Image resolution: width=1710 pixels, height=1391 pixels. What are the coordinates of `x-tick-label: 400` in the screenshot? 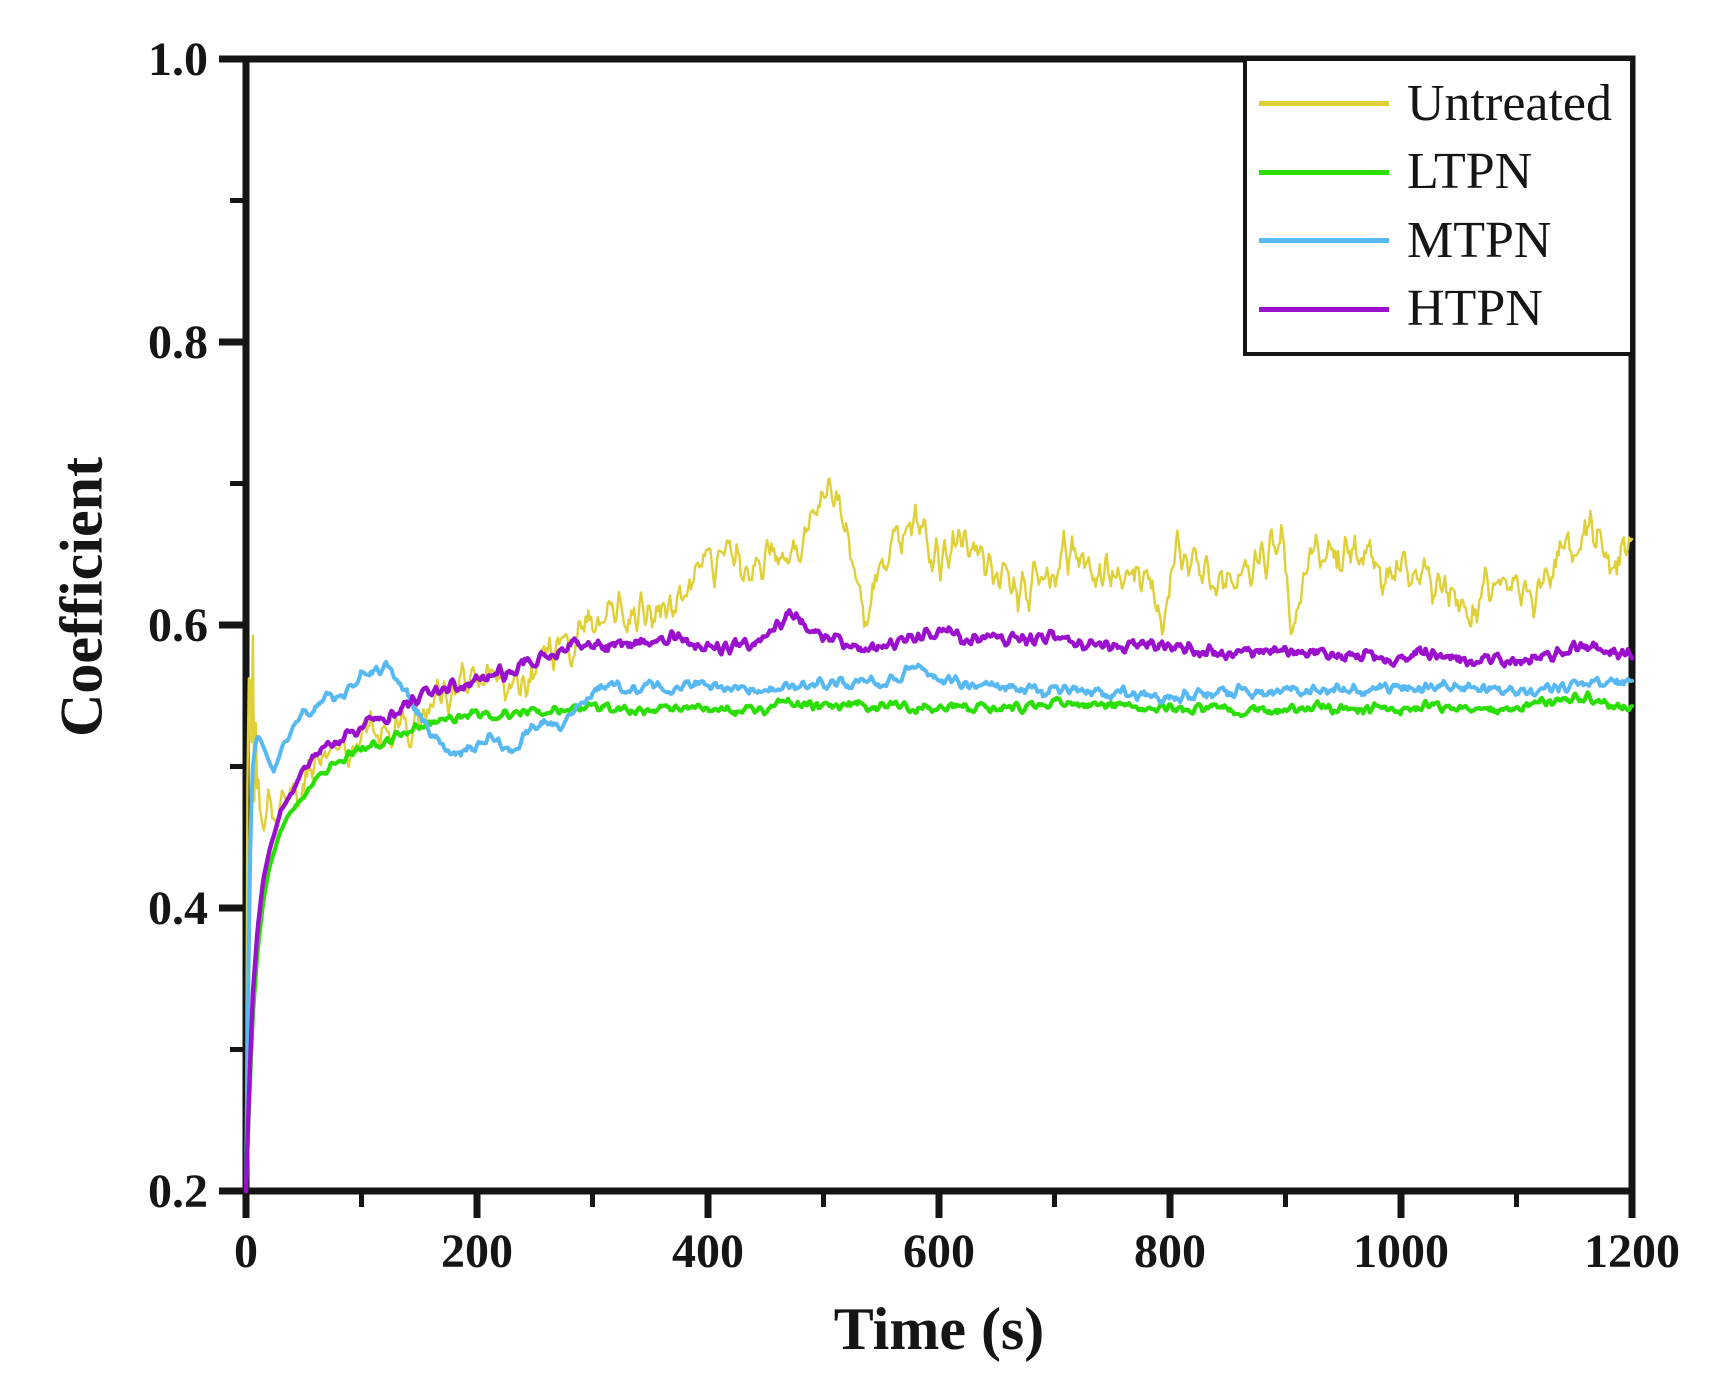 It's located at (708, 1251).